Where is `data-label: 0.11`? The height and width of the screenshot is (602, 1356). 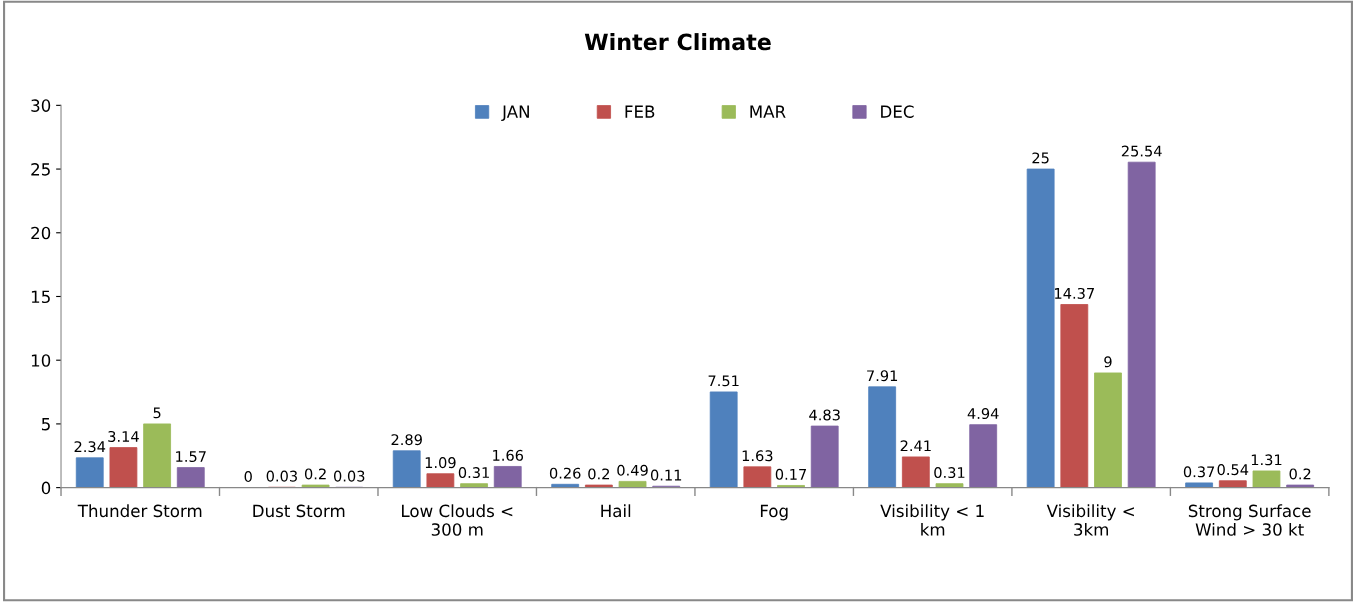
data-label: 0.11 is located at coordinates (666, 475).